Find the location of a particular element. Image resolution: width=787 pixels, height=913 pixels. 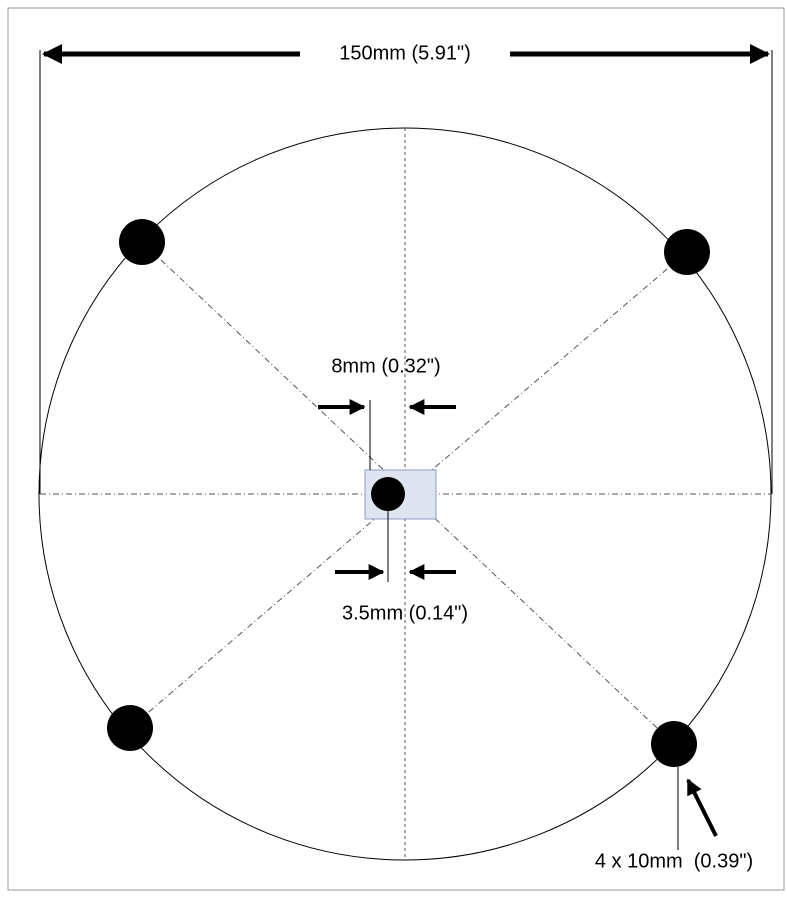

leader-arrow is located at coordinates (702, 807).